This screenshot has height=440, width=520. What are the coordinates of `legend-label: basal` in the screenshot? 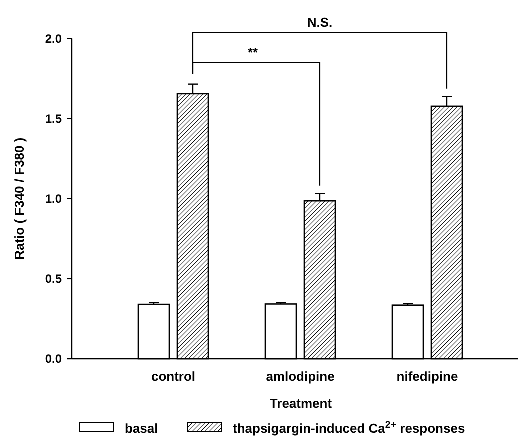 It's located at (141, 428).